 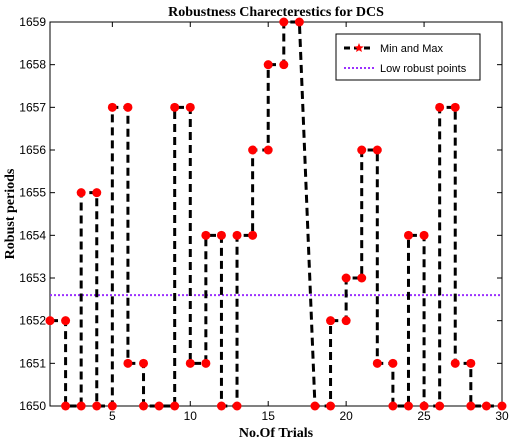 What do you see at coordinates (411, 49) in the screenshot?
I see `legend-min-max-label: Min and Max` at bounding box center [411, 49].